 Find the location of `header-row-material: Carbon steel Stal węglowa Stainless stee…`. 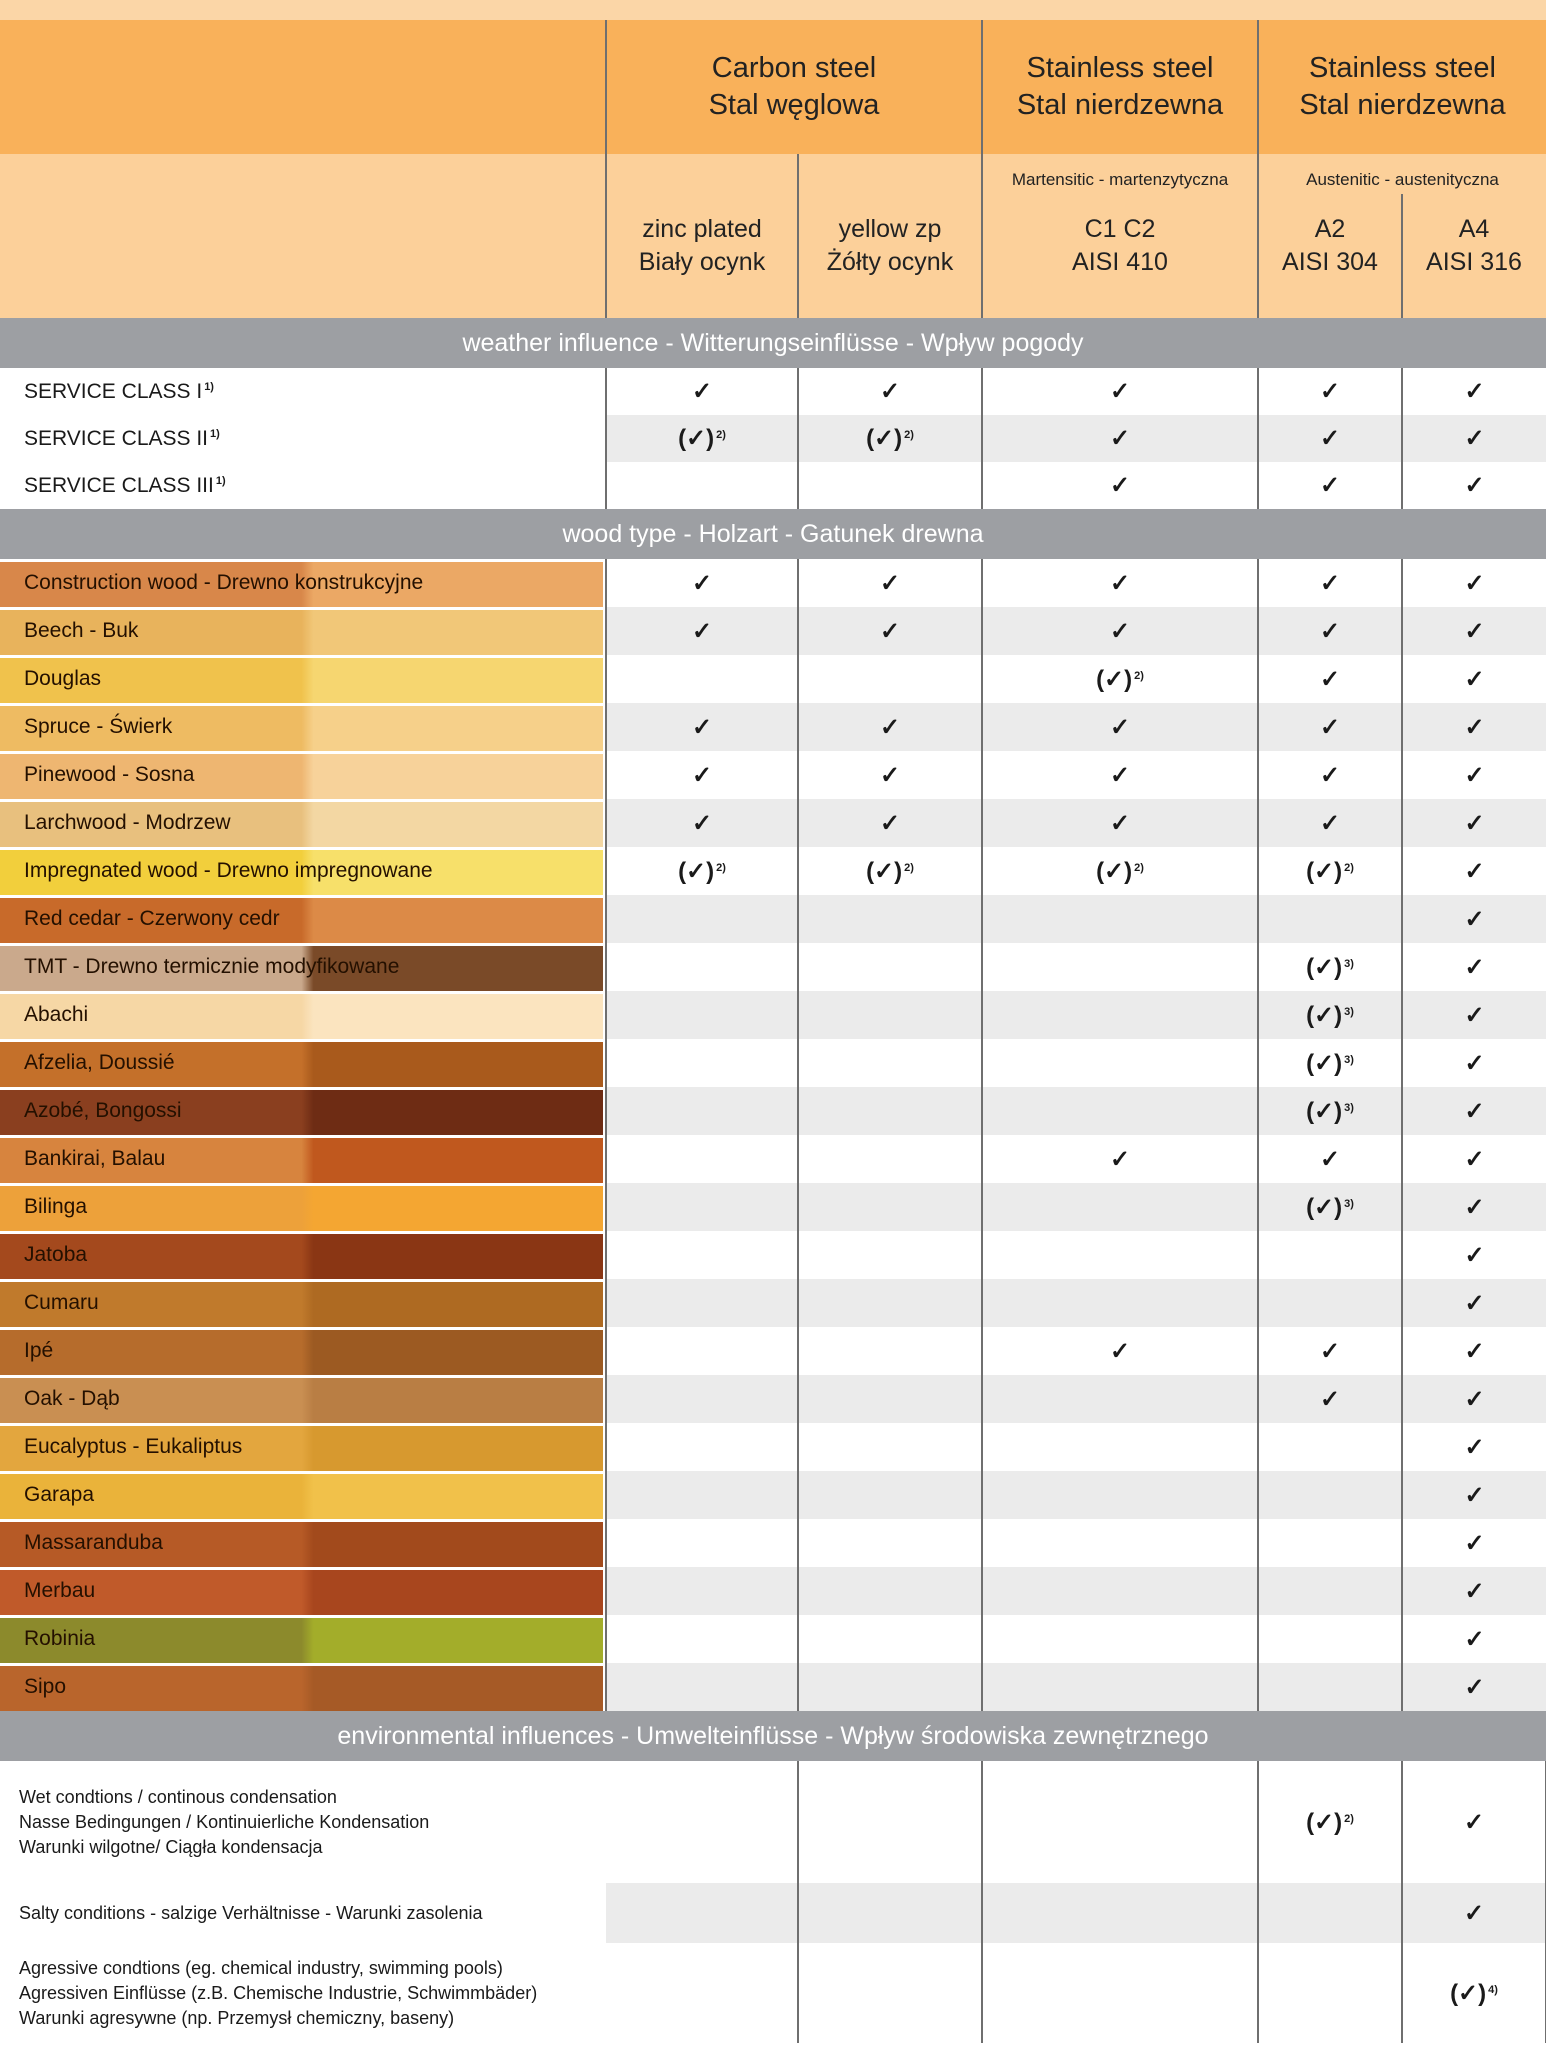

header-row-material: Carbon steel Stal węglowa Stainless stee… is located at coordinates (773, 87).